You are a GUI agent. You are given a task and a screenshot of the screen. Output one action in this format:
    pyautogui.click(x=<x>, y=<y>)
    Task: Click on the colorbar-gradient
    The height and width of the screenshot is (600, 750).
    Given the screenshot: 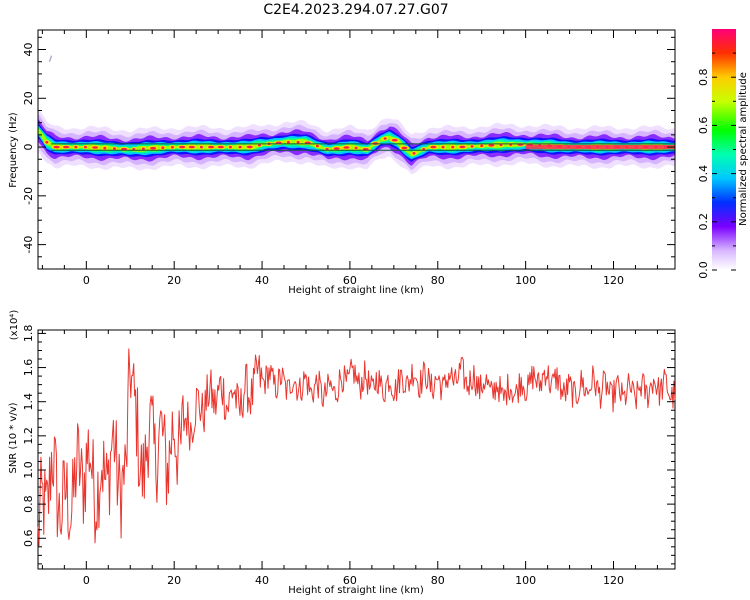 What is the action you would take?
    pyautogui.click(x=724, y=149)
    